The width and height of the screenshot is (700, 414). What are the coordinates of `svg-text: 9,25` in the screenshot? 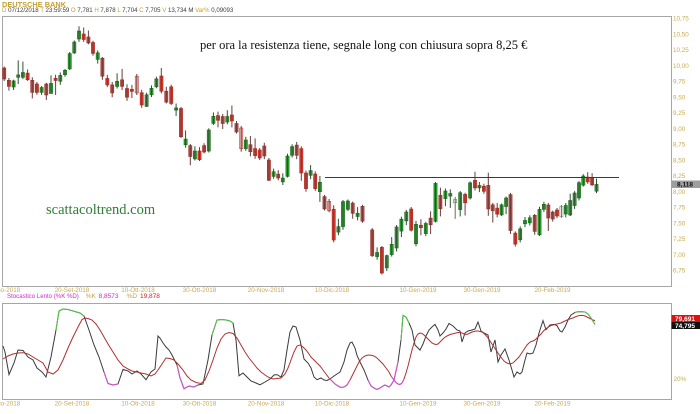 It's located at (679, 113).